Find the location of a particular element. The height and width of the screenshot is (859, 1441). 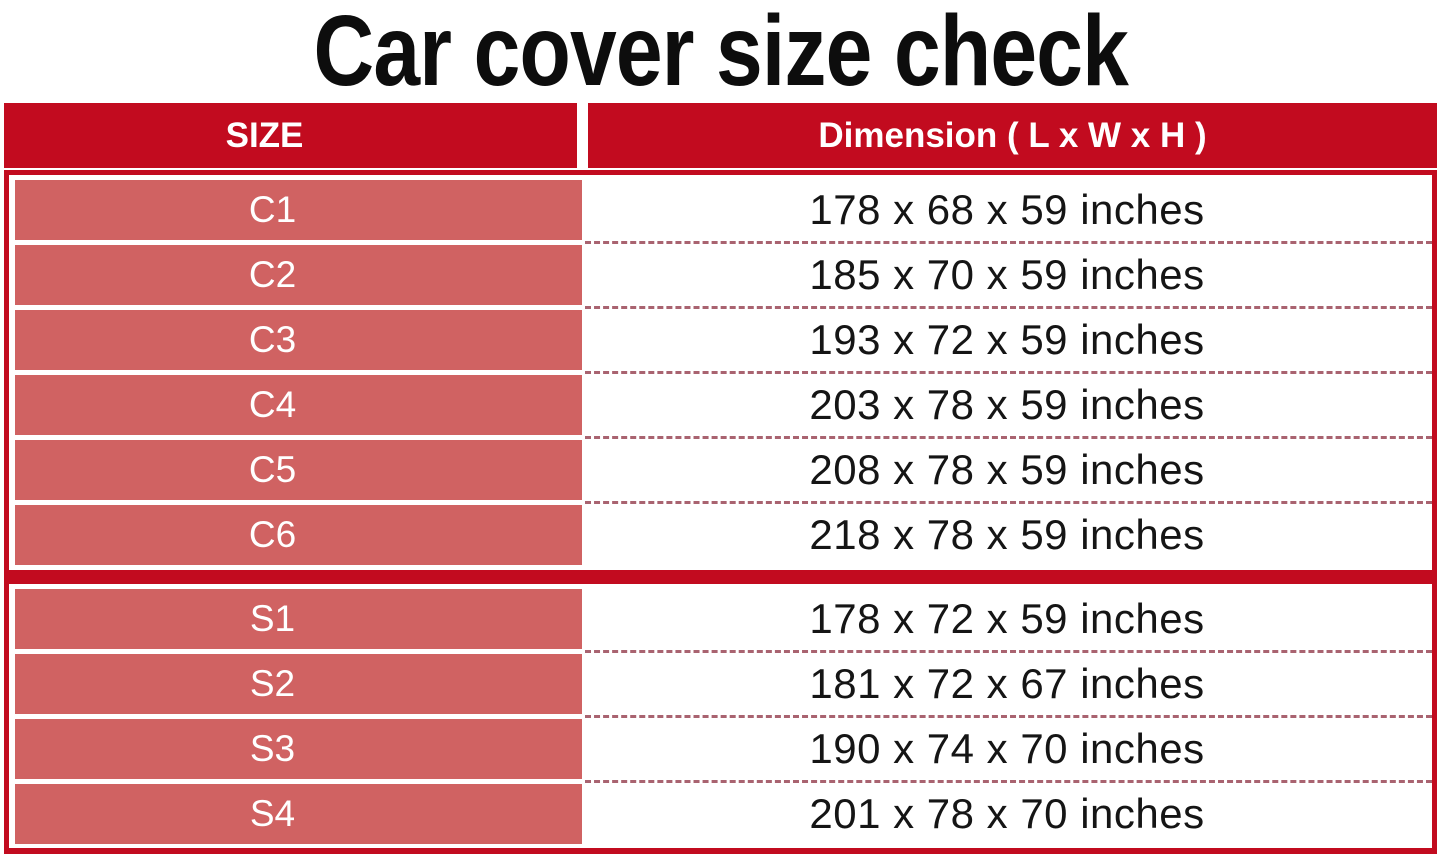

table-row: C4 203 x 78 x 59 inches is located at coordinates (723, 407).